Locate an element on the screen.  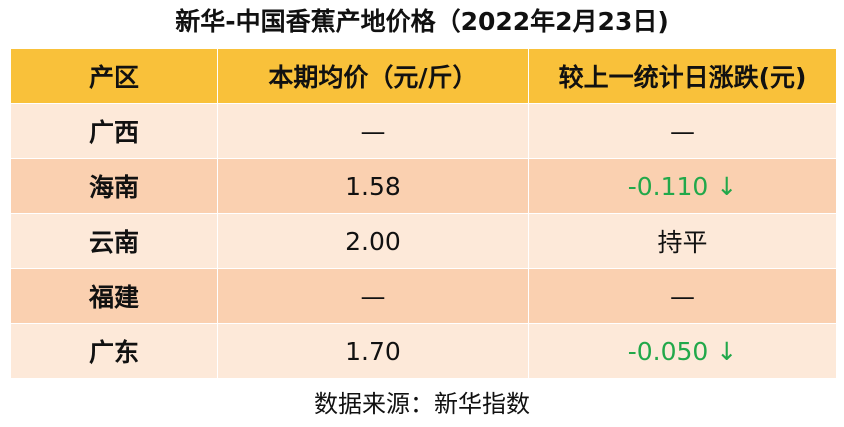
change: 持平 is located at coordinates (682, 241).